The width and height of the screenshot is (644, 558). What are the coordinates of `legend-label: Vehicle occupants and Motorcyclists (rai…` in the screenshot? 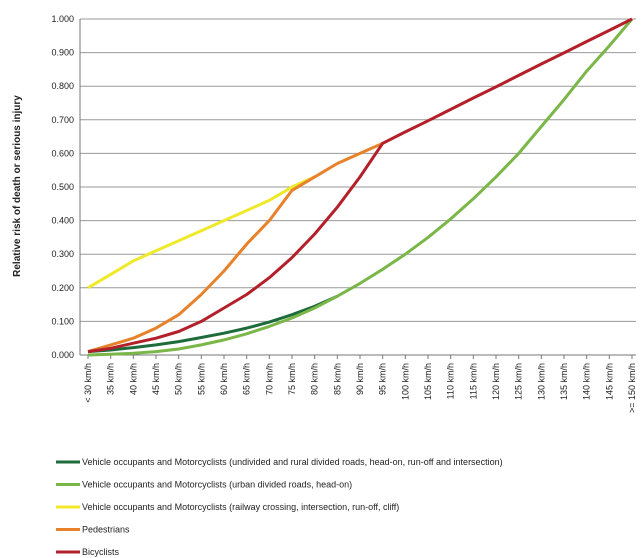 It's located at (240, 507).